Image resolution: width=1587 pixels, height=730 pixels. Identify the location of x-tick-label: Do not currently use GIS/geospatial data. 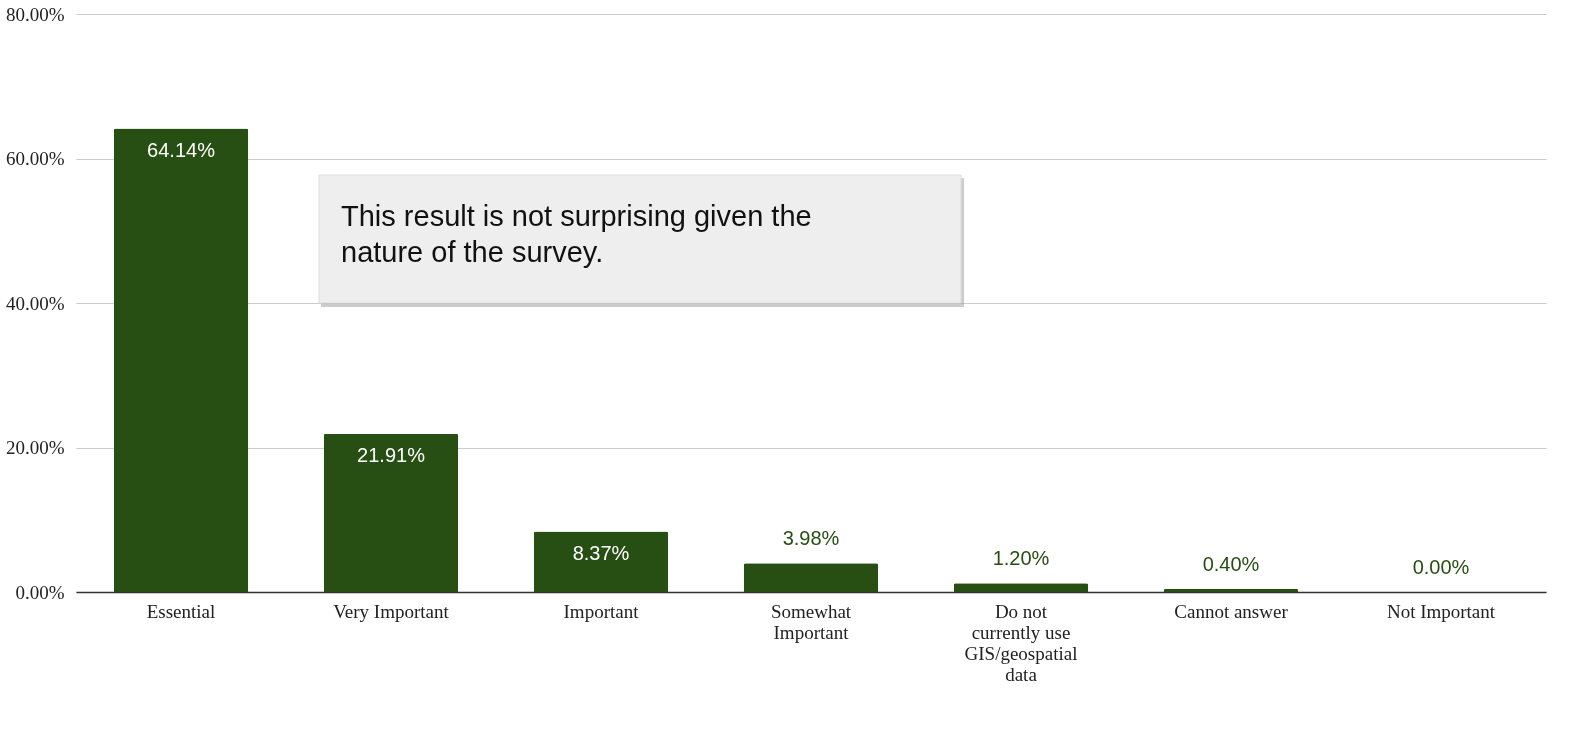
(1021, 642).